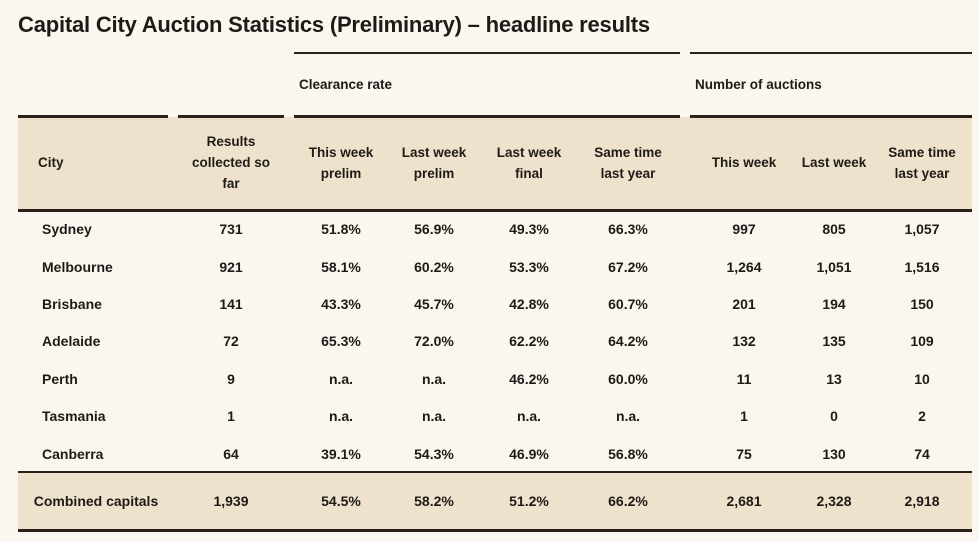 This screenshot has height=542, width=979. Describe the element at coordinates (231, 416) in the screenshot. I see `cell-results: 1` at that location.